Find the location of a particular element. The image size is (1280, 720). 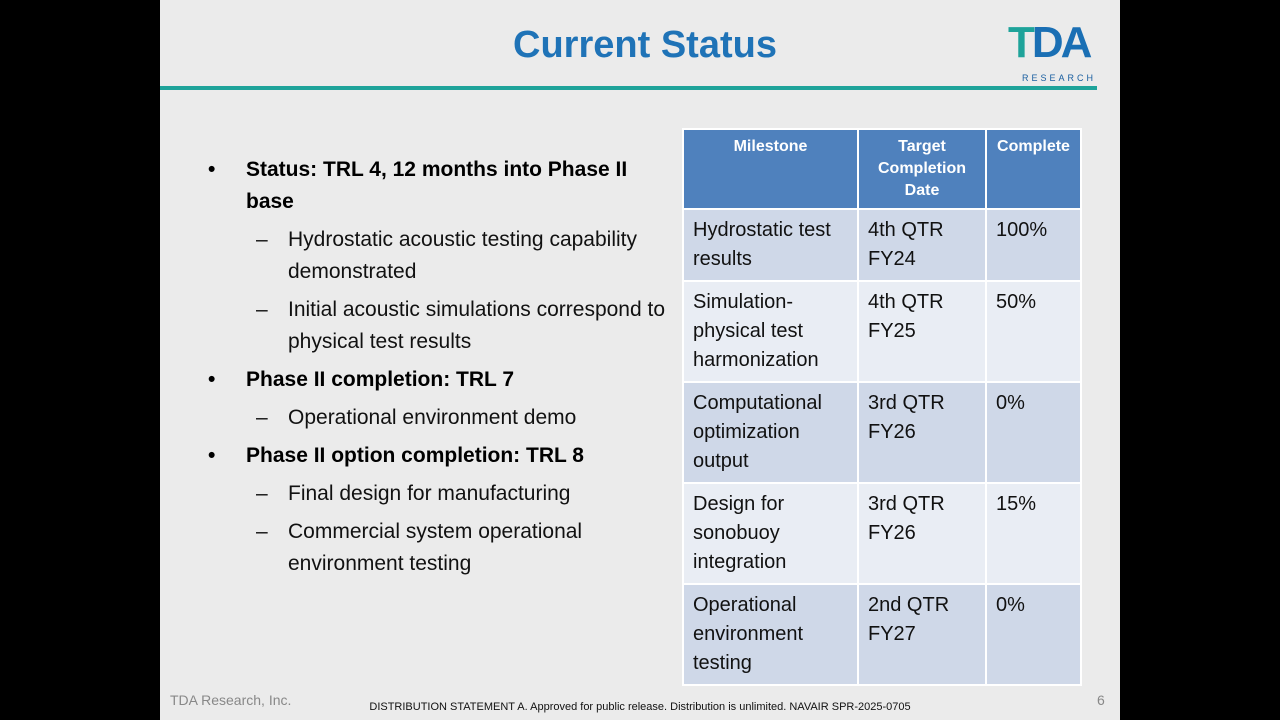

table-cell: Simulation-physical test harmonization is located at coordinates (770, 331).